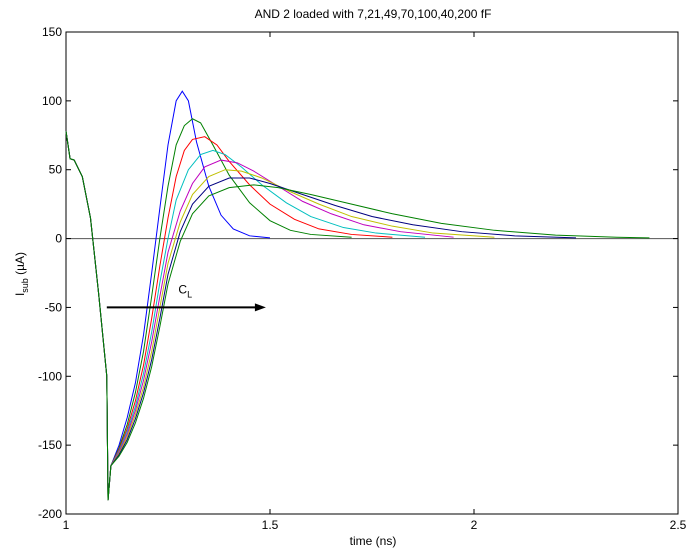 This screenshot has height=550, width=697. I want to click on y-tick-label: -200, so click(50, 514).